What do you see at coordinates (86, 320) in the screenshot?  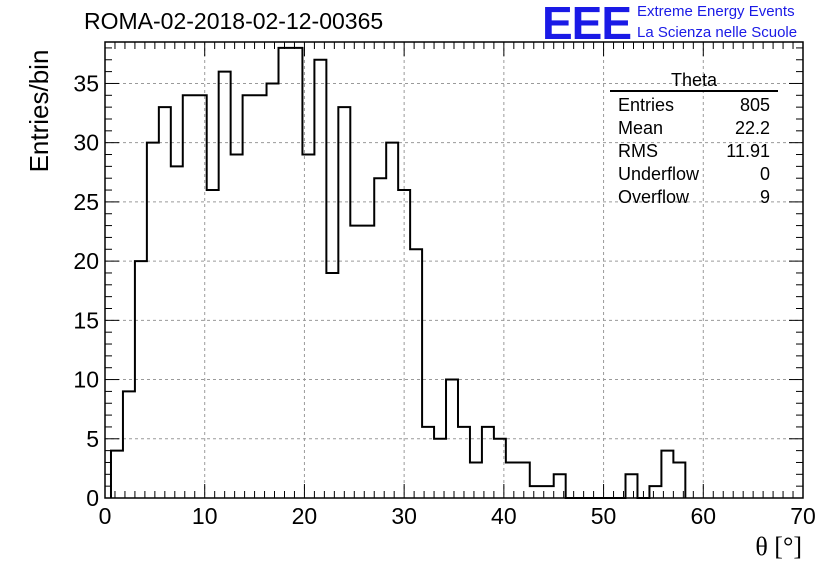 I see `y-tick-label: 15` at bounding box center [86, 320].